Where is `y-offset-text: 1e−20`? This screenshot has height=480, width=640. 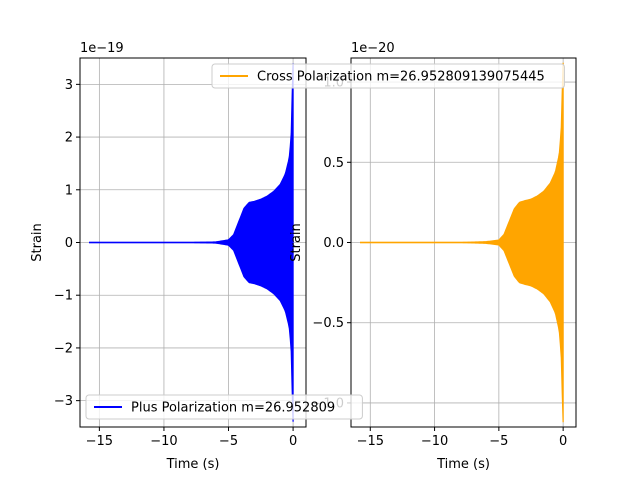
y-offset-text: 1e−20 is located at coordinates (373, 48).